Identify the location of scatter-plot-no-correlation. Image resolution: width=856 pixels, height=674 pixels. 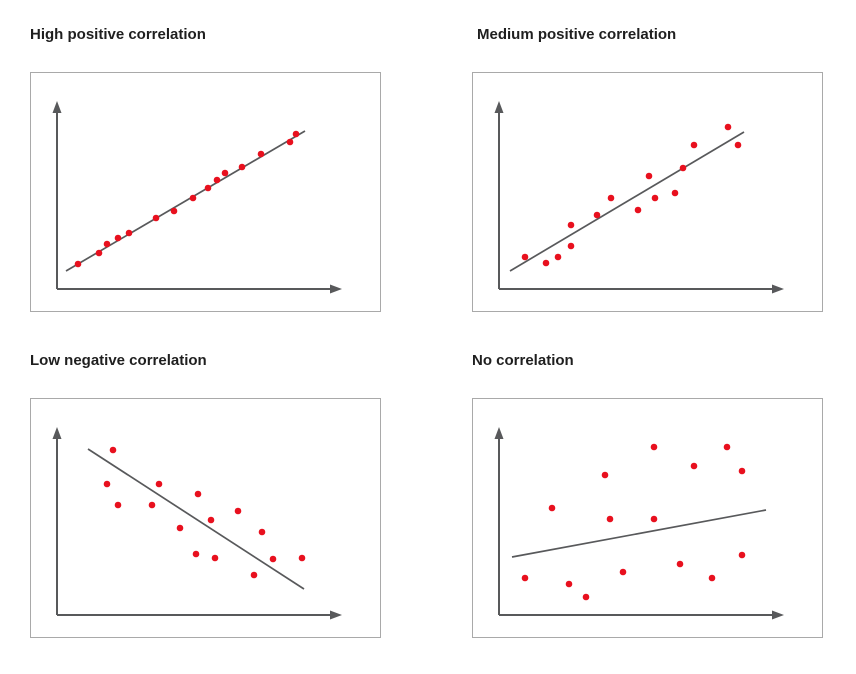
(639, 523).